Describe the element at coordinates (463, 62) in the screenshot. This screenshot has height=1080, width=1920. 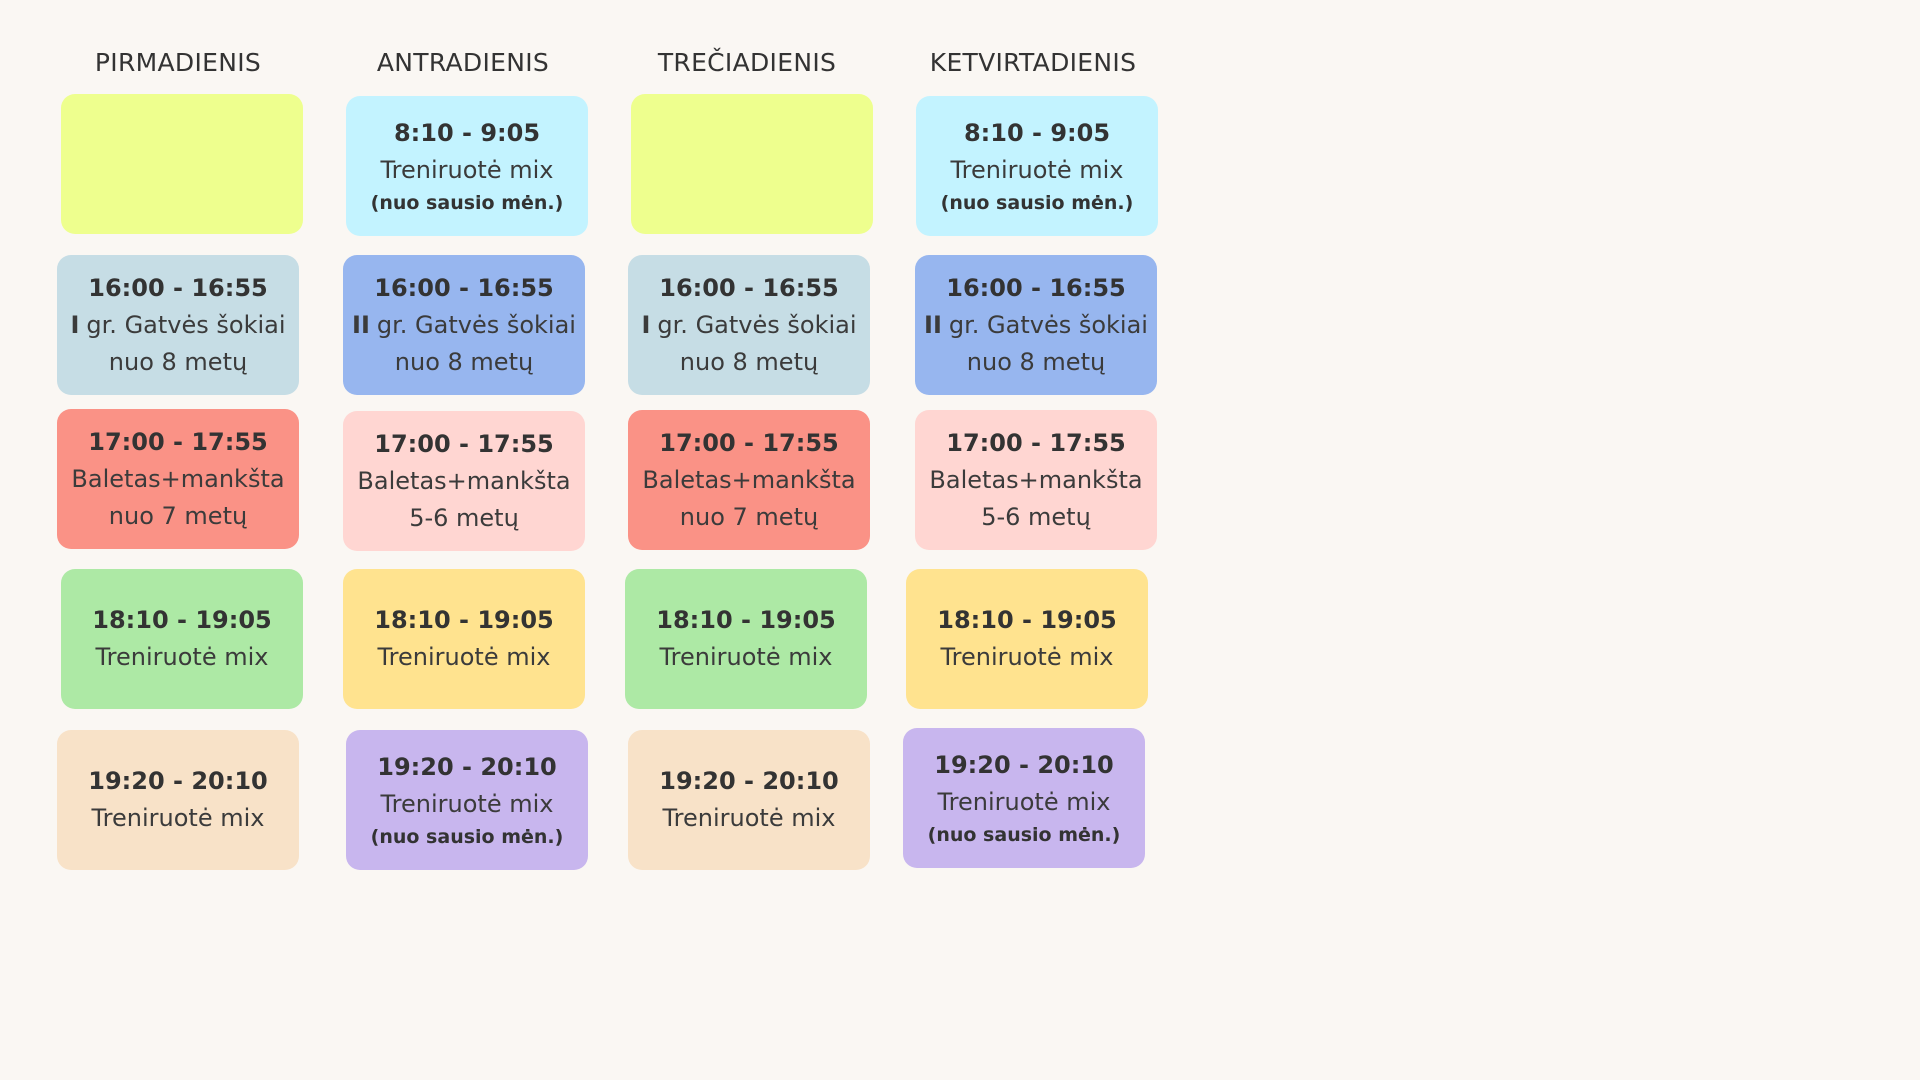
I see `day-header-antradienis: ANTRADIENIS` at that location.